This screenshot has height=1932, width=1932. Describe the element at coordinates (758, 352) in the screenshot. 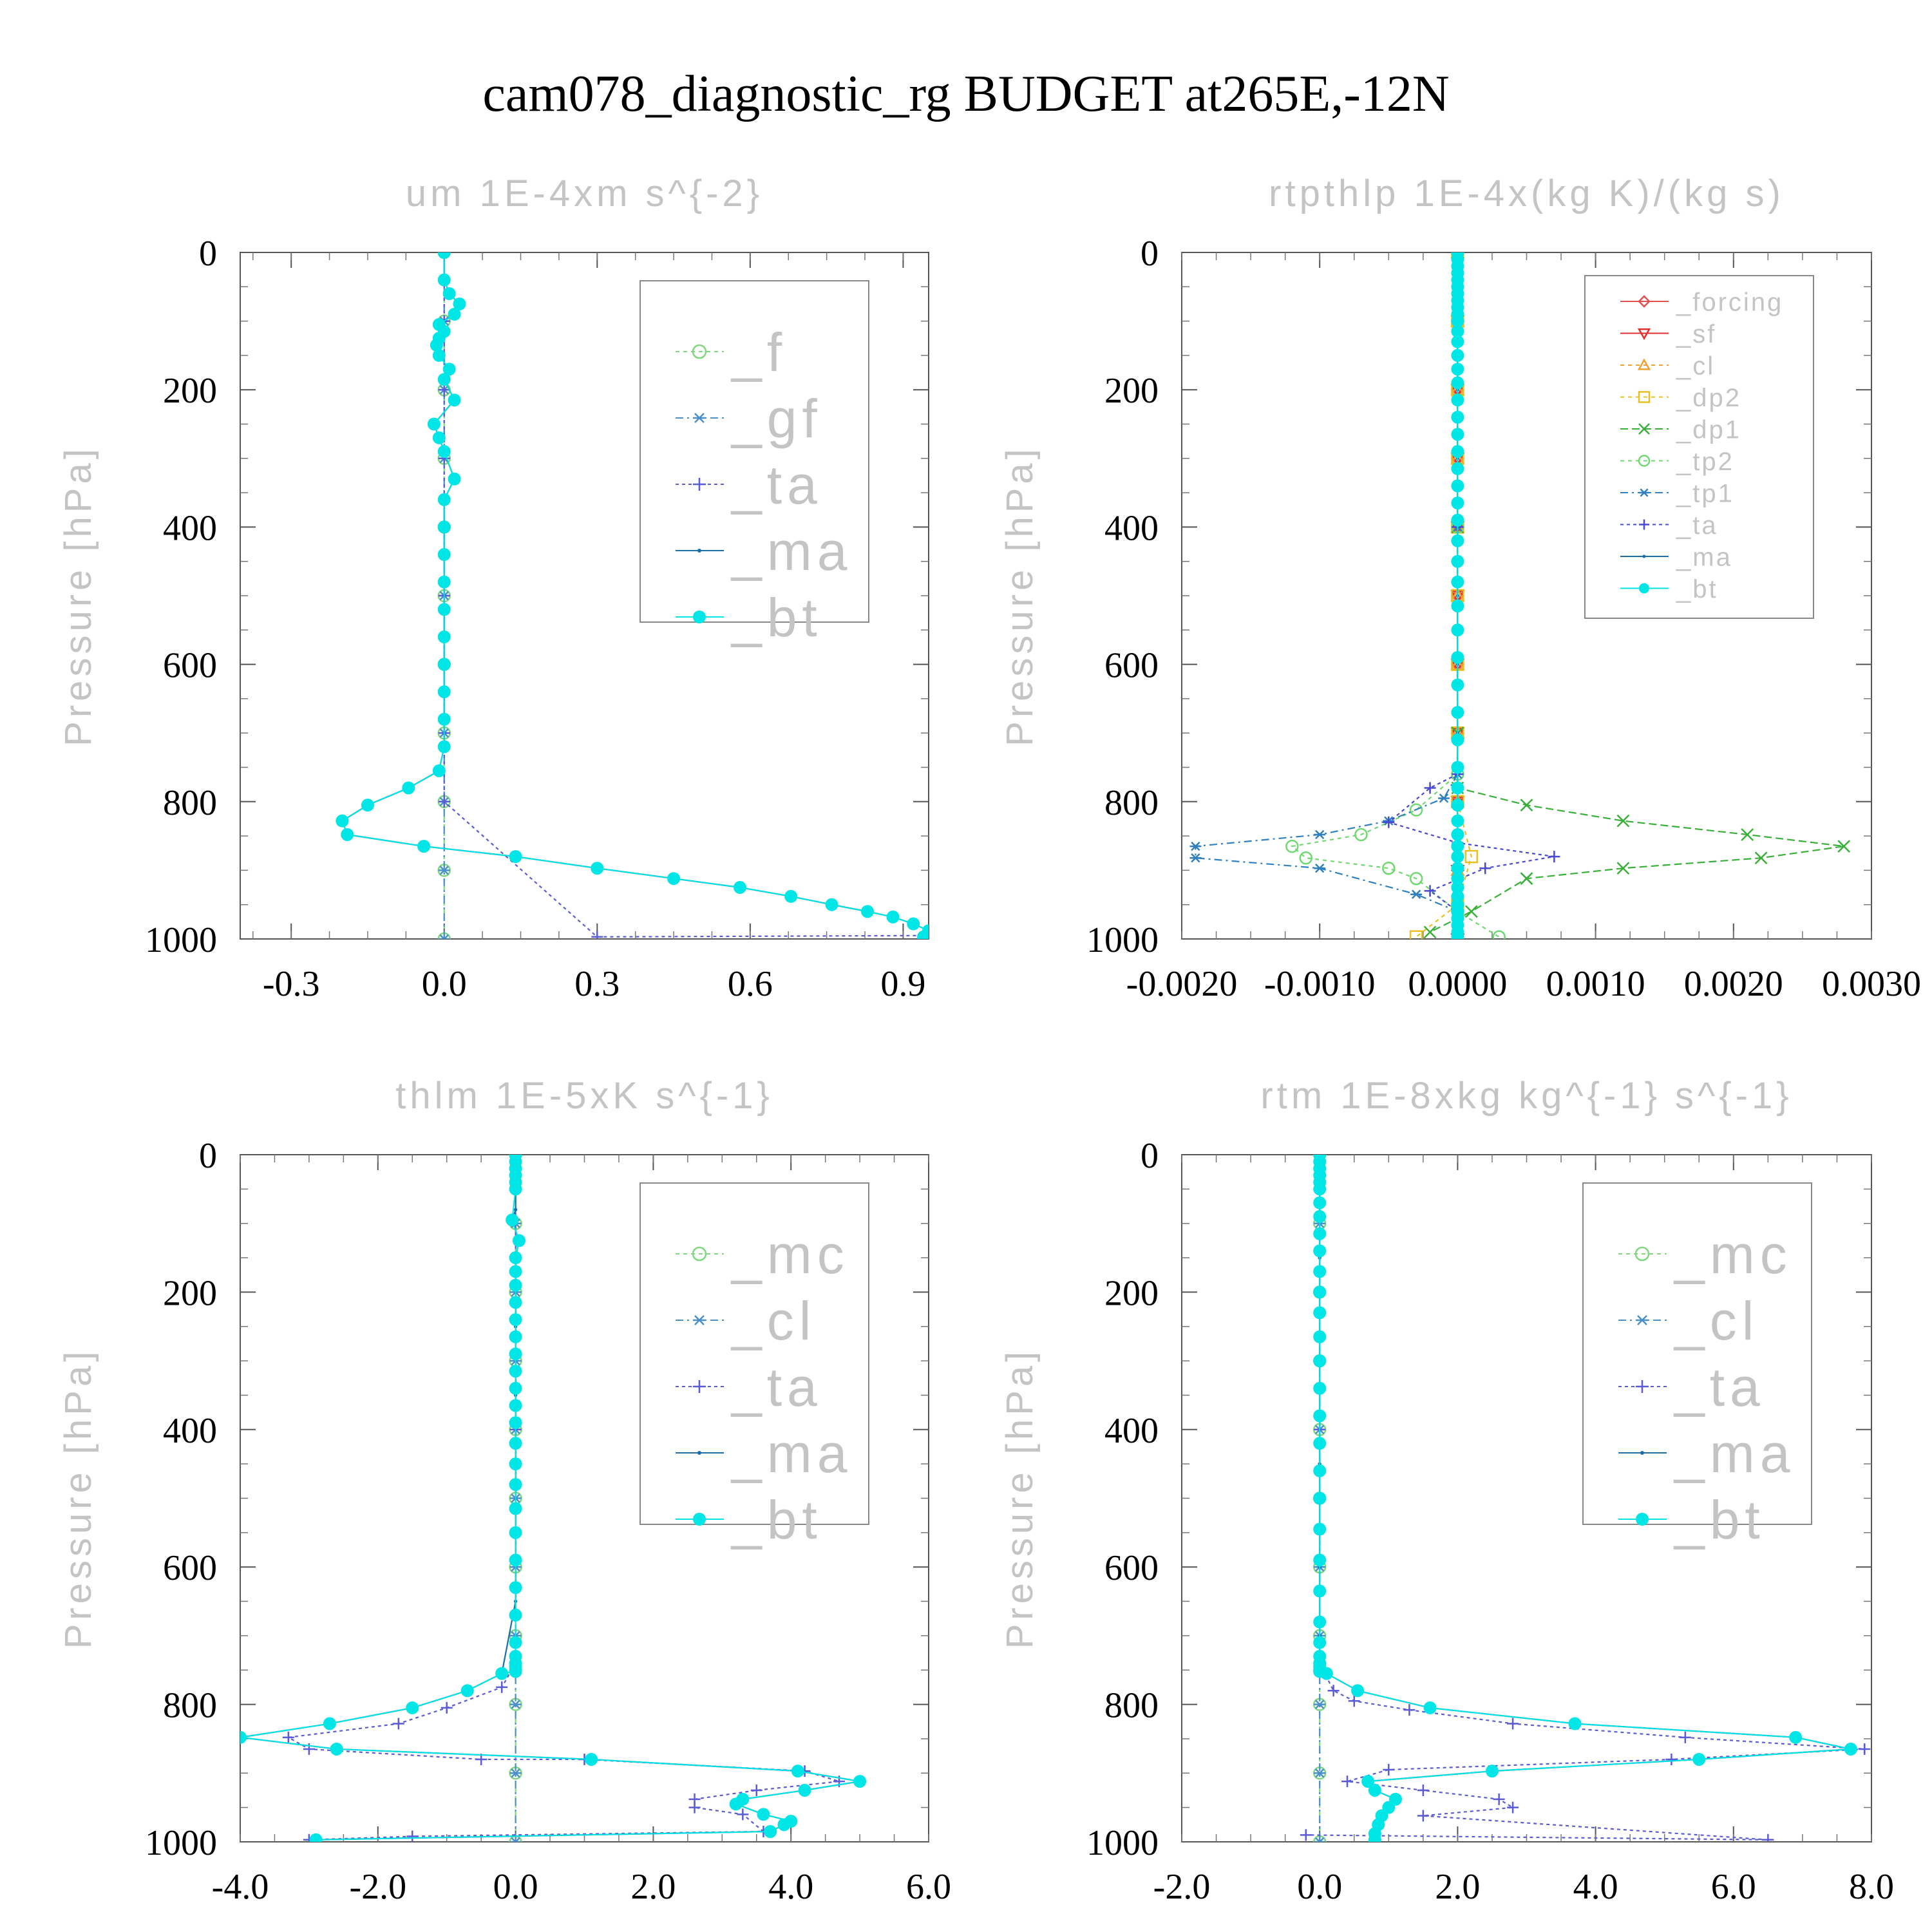

I see `legend-label: _f` at that location.